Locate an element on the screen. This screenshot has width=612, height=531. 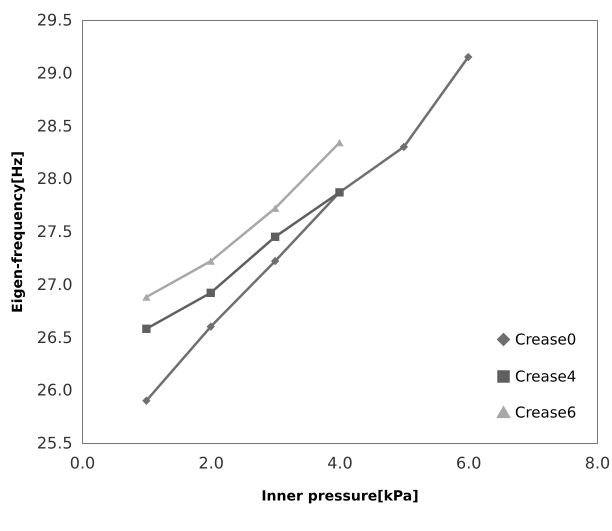
x-tick-label: 0.0 is located at coordinates (83, 463).